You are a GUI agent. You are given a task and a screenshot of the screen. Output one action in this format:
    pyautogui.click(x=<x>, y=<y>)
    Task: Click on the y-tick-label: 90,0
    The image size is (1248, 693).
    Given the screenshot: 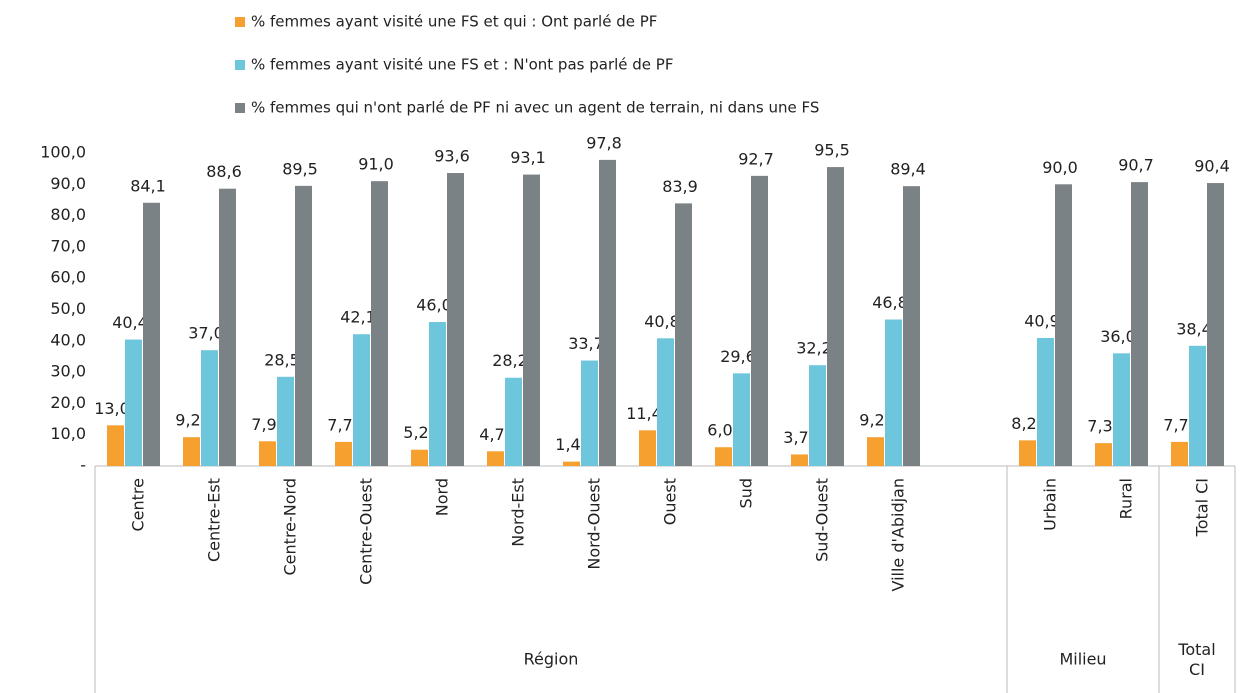 What is the action you would take?
    pyautogui.click(x=68, y=183)
    